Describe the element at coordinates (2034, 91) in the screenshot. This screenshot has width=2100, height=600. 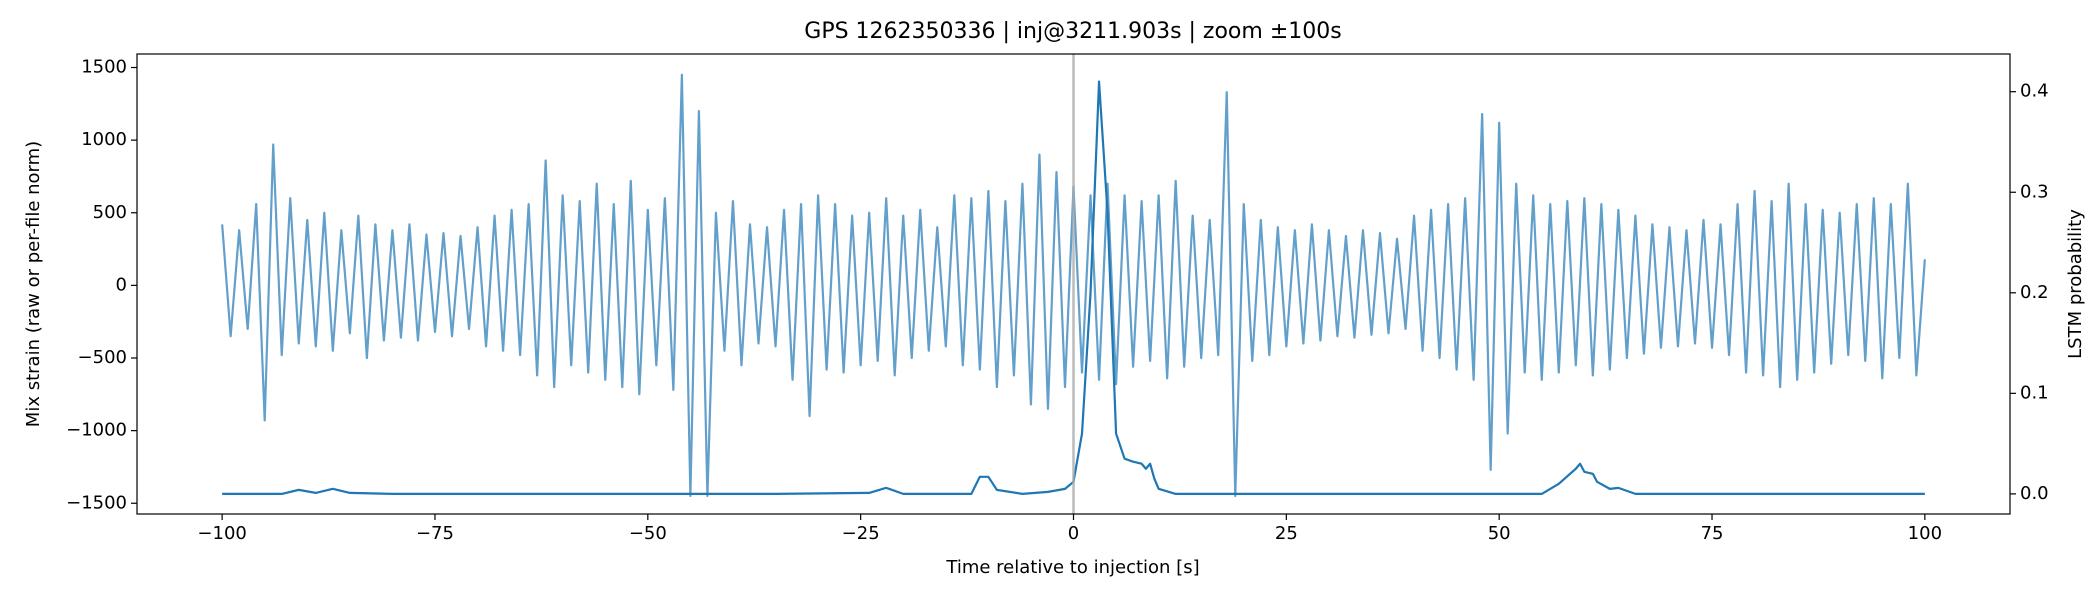
I see `y2-tick-label: 0.4` at that location.